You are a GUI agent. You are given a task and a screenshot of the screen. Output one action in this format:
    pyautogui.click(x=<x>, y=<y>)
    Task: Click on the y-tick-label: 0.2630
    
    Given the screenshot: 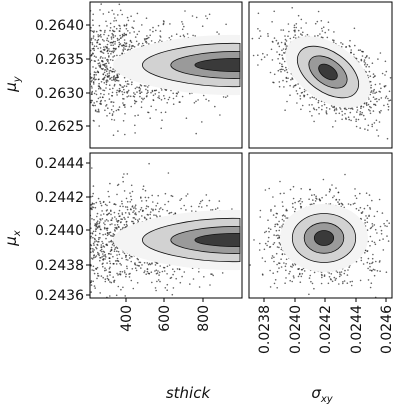 What is the action you would take?
    pyautogui.click(x=59, y=94)
    